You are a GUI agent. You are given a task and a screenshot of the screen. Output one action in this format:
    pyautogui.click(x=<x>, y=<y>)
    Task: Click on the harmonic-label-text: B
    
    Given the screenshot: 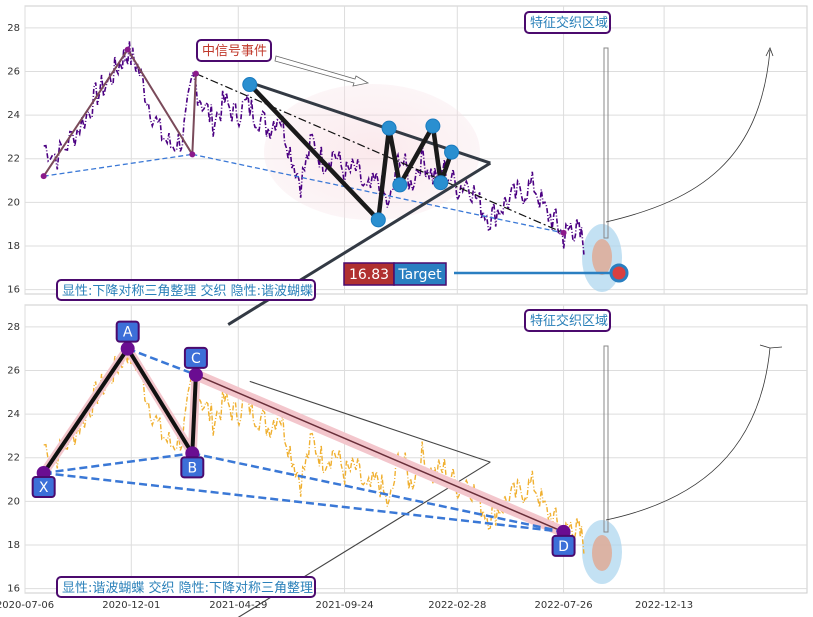 What is the action you would take?
    pyautogui.click(x=193, y=468)
    